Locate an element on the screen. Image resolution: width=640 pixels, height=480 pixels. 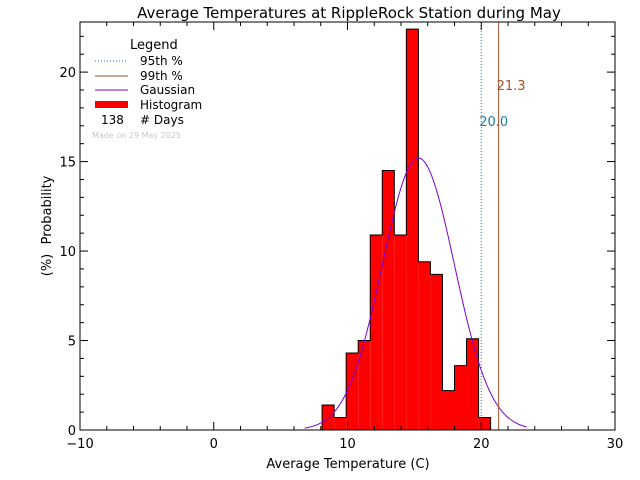
legend-label-95th: 95th % is located at coordinates (161, 61).